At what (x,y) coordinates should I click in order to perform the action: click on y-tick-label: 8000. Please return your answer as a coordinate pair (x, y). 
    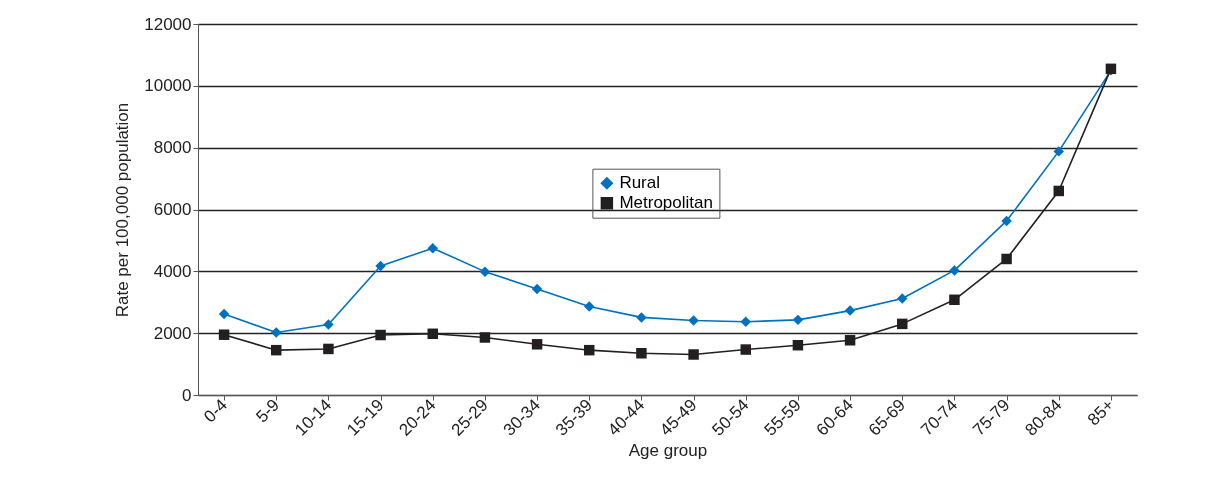
    Looking at the image, I should click on (172, 148).